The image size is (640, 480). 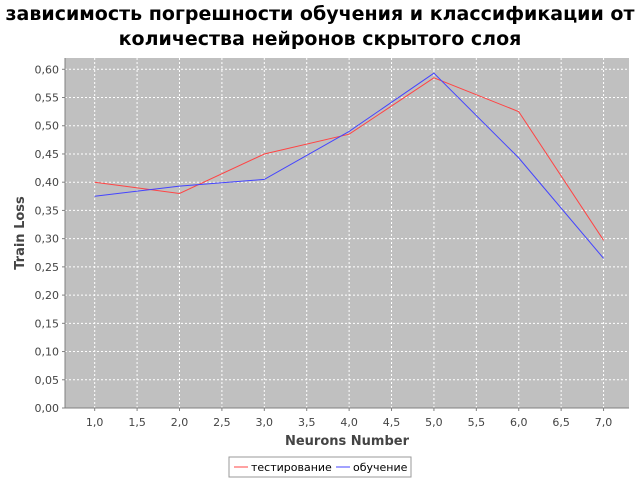 I want to click on x-tick-label: 6,5, so click(x=561, y=422).